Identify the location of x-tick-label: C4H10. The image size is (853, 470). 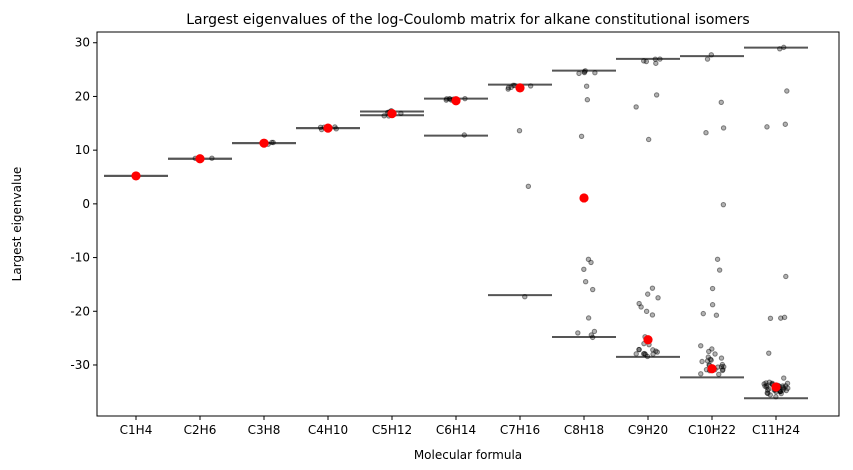
(328, 430).